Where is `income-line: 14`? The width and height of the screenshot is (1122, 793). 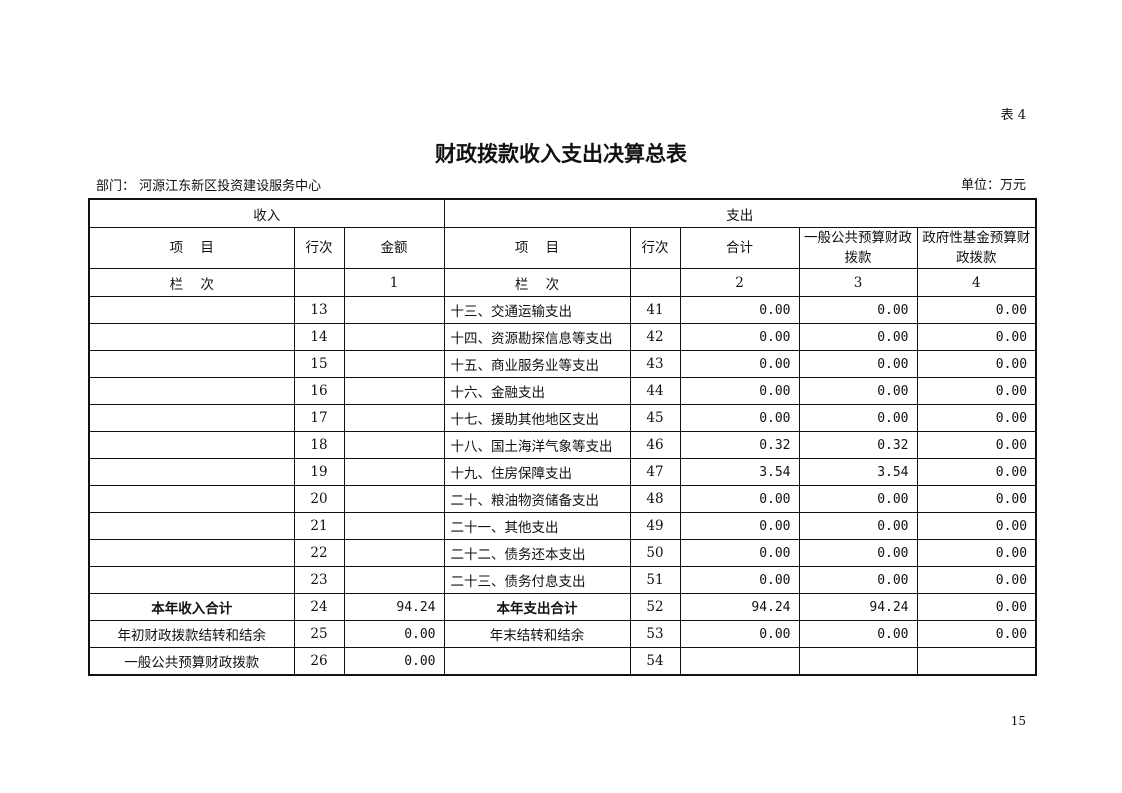 income-line: 14 is located at coordinates (319, 337).